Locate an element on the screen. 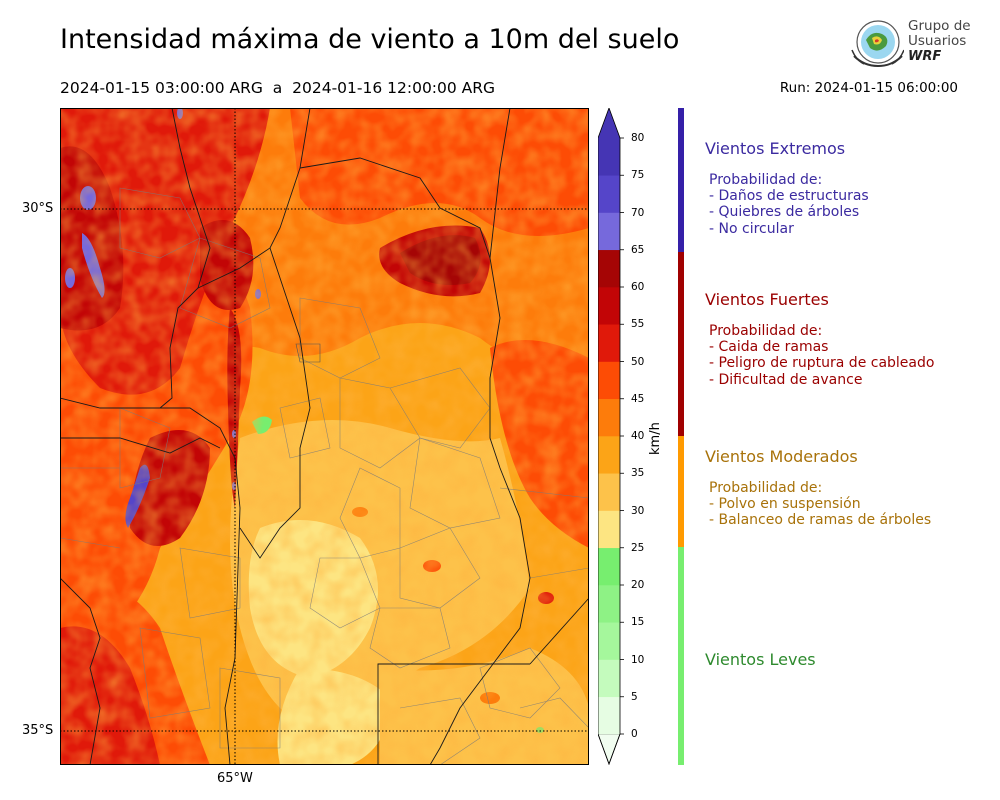 The image size is (1000, 800). category-description-line: - Dificultad de avance is located at coordinates (786, 379).